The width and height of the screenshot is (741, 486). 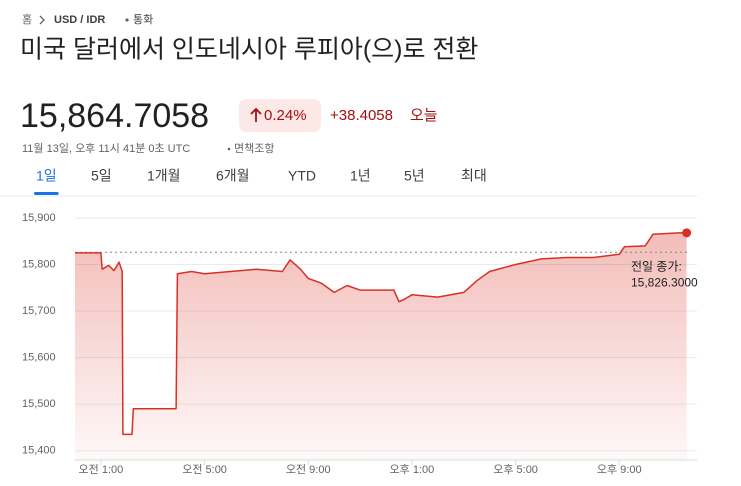 I want to click on page-title: 미국 달러에서 인도네시아 루피아(으)로 전환, so click(x=249, y=50).